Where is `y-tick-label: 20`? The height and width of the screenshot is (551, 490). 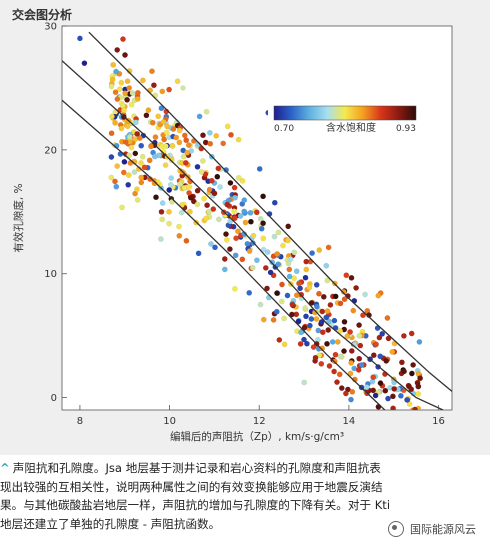 y-tick-label: 20 is located at coordinates (50, 150).